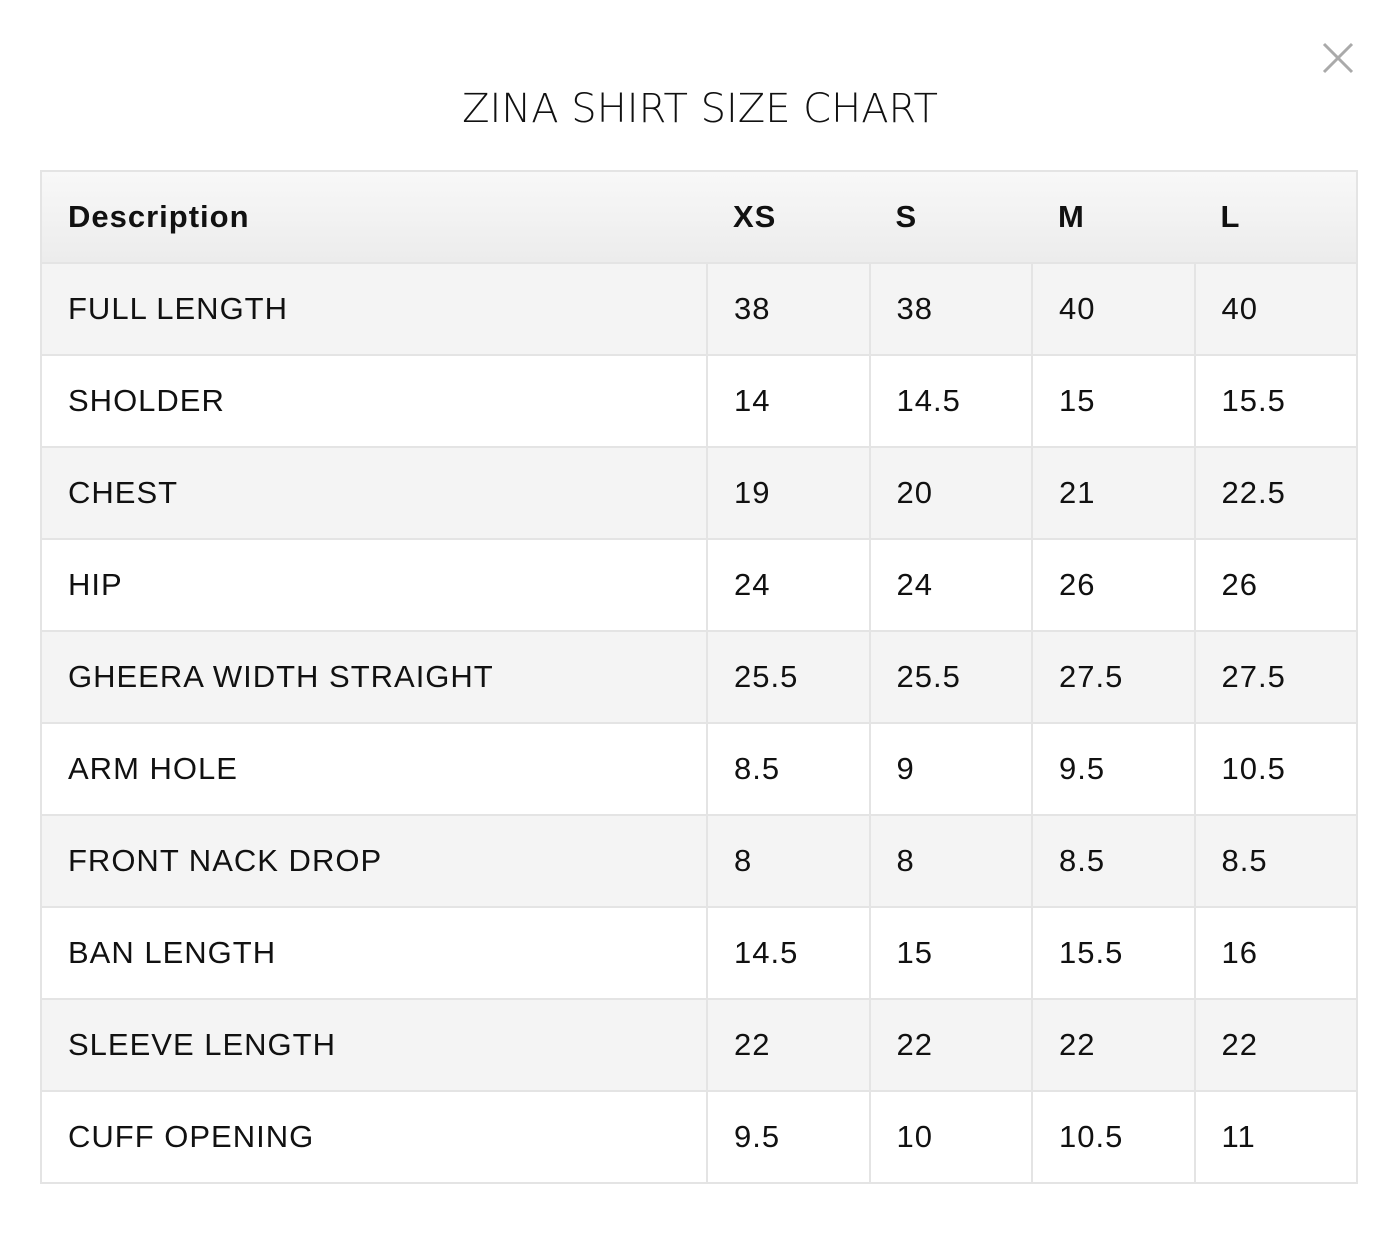 The width and height of the screenshot is (1400, 1241). What do you see at coordinates (1275, 1137) in the screenshot?
I see `table-cell: 11` at bounding box center [1275, 1137].